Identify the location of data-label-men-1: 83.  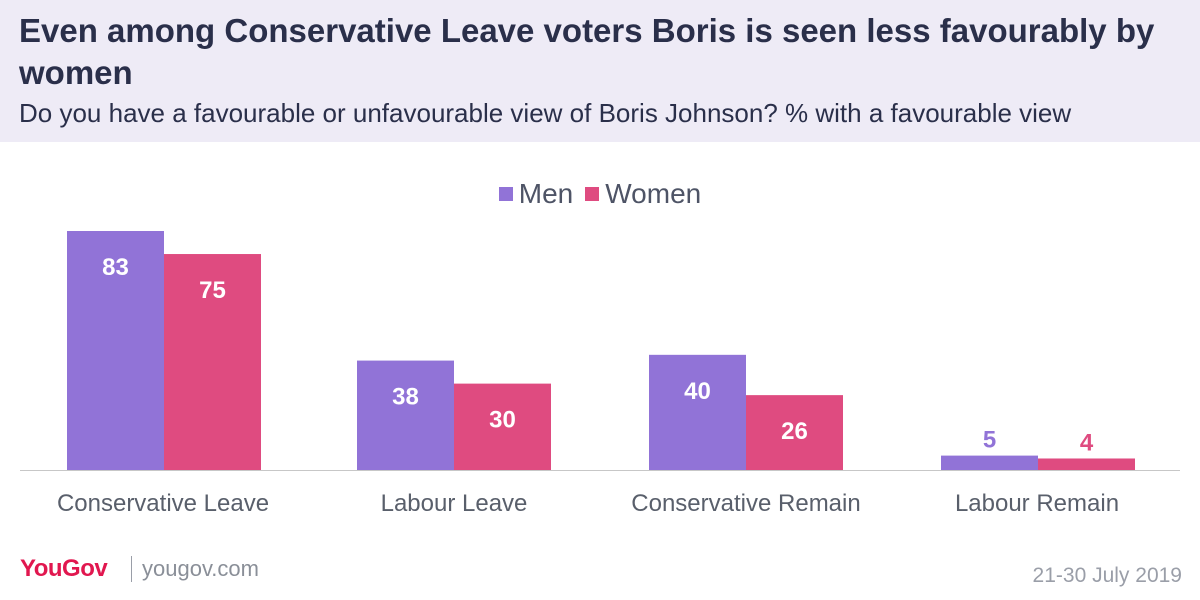
(115, 267).